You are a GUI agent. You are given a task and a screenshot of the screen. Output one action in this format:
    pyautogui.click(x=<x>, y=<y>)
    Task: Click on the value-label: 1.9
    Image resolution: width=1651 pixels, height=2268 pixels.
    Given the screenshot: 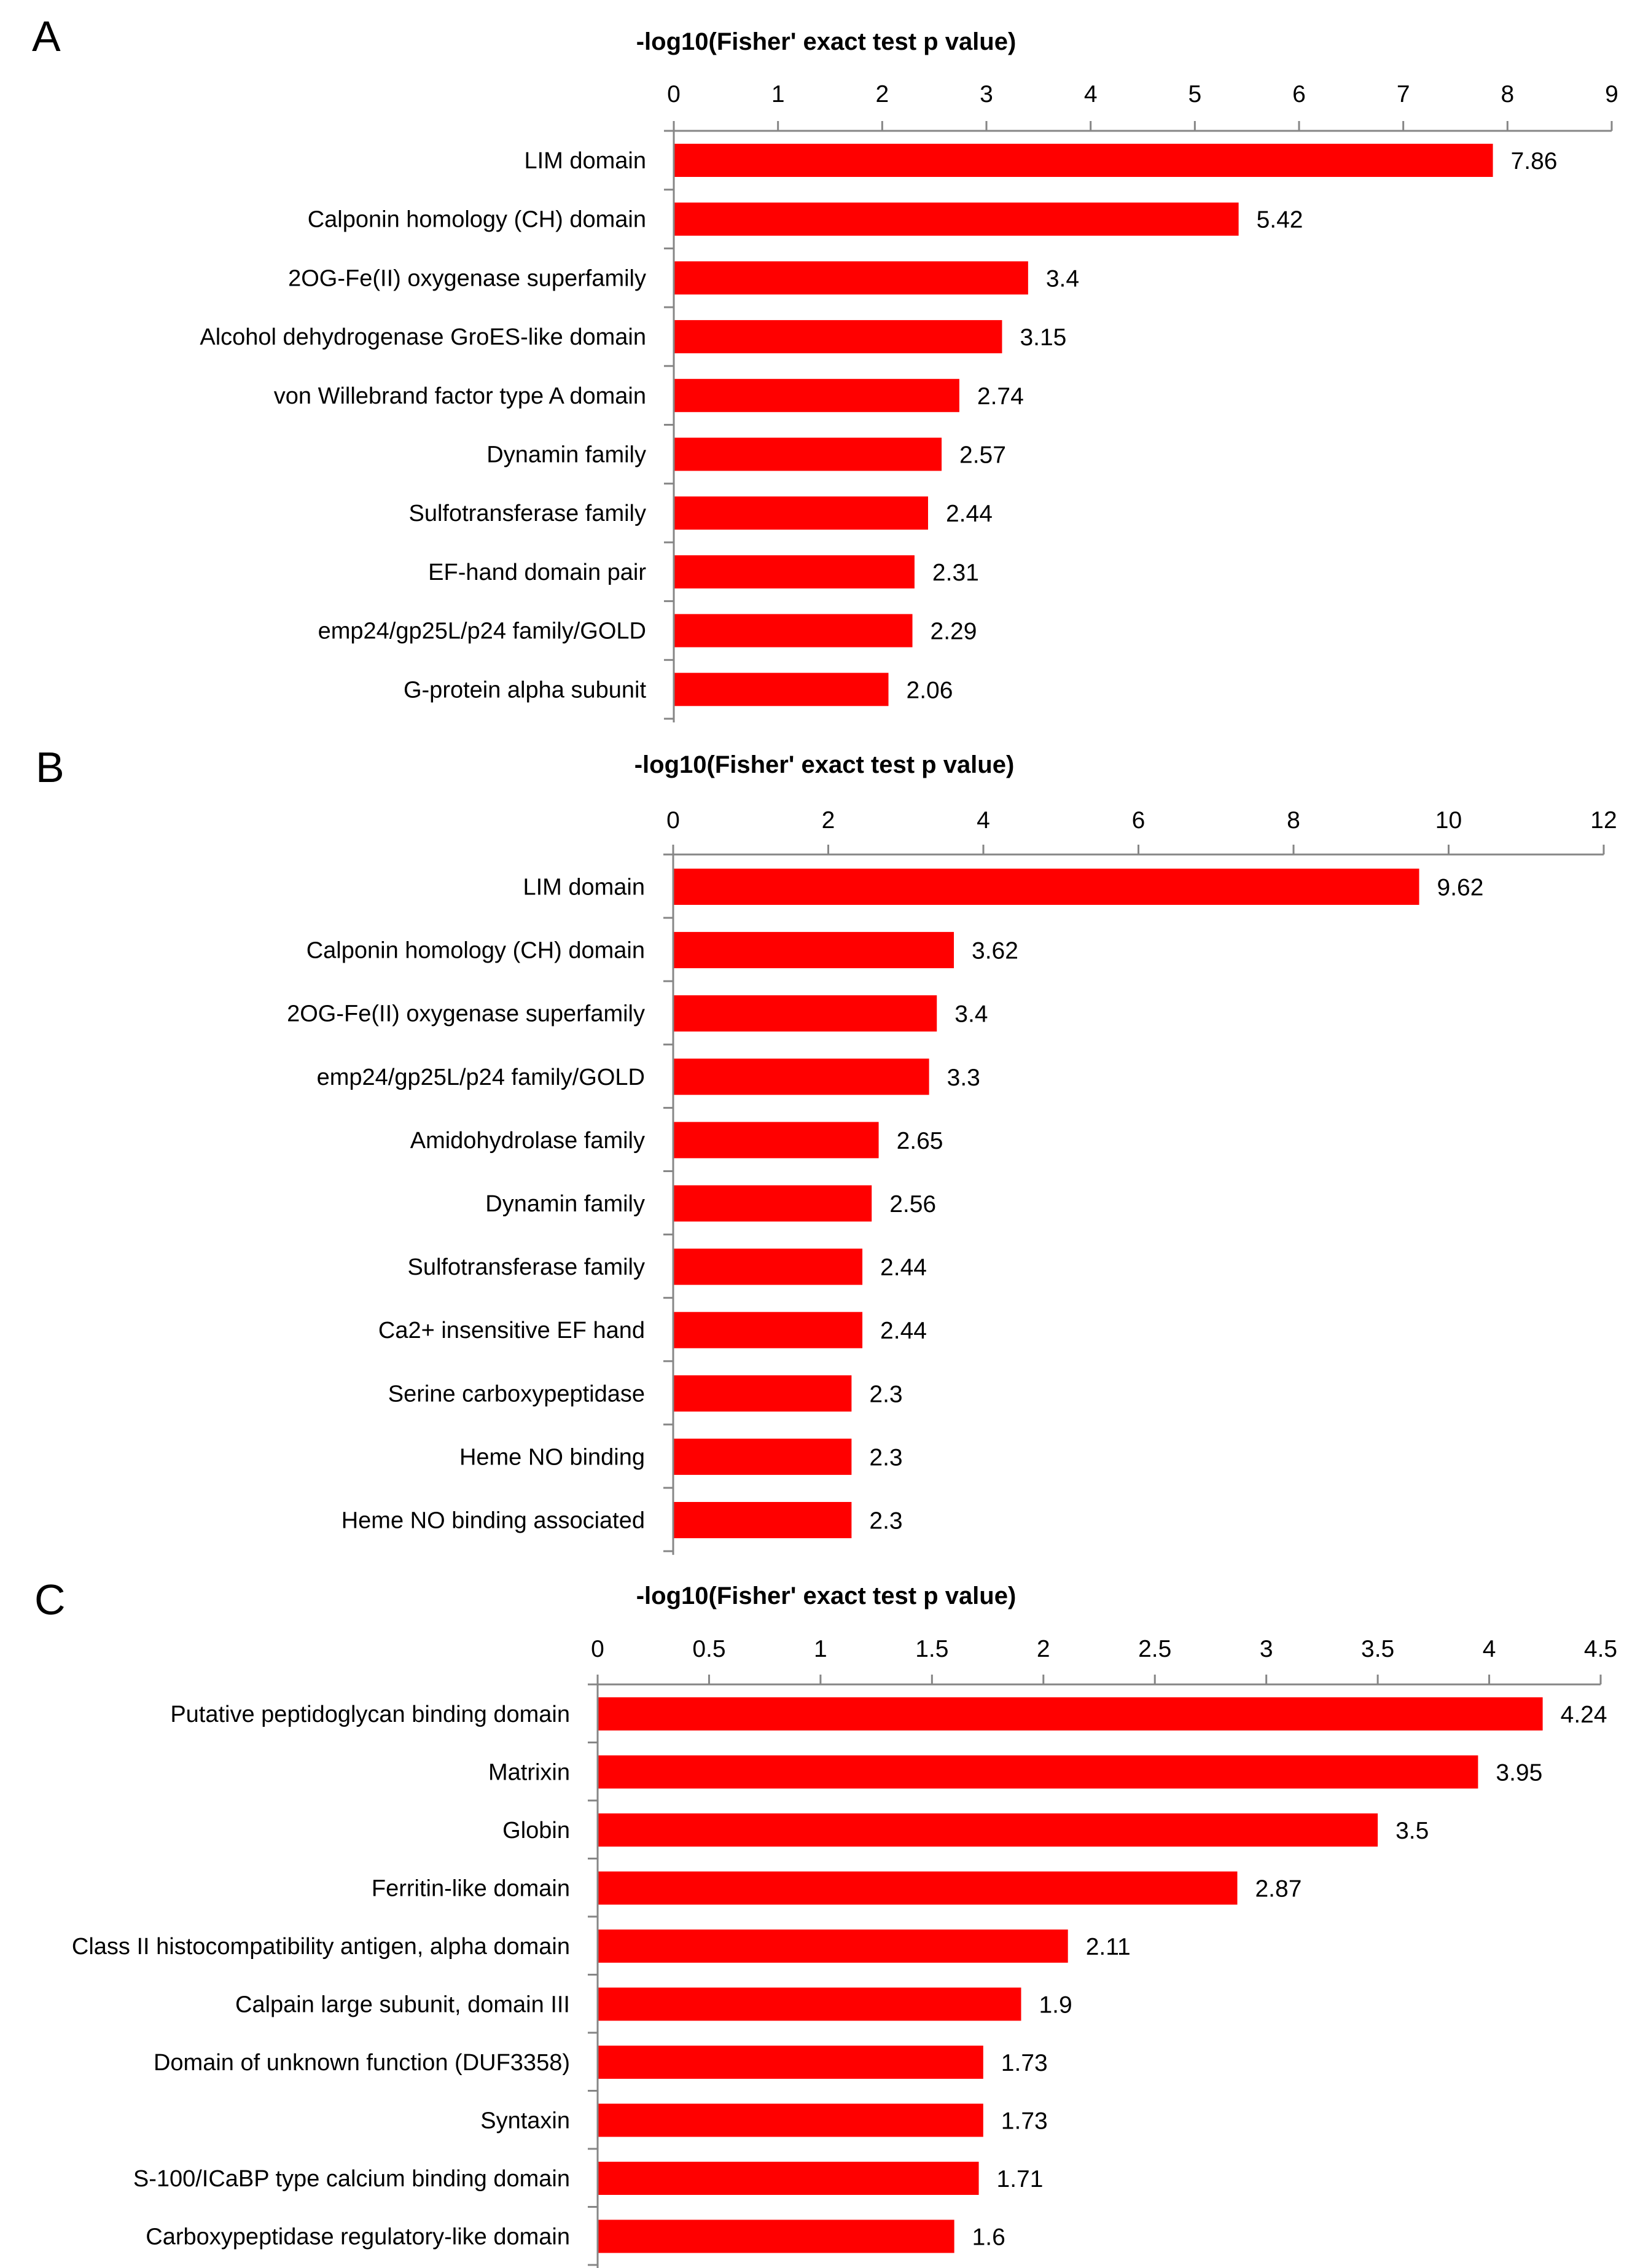 What is the action you would take?
    pyautogui.click(x=1055, y=2005)
    